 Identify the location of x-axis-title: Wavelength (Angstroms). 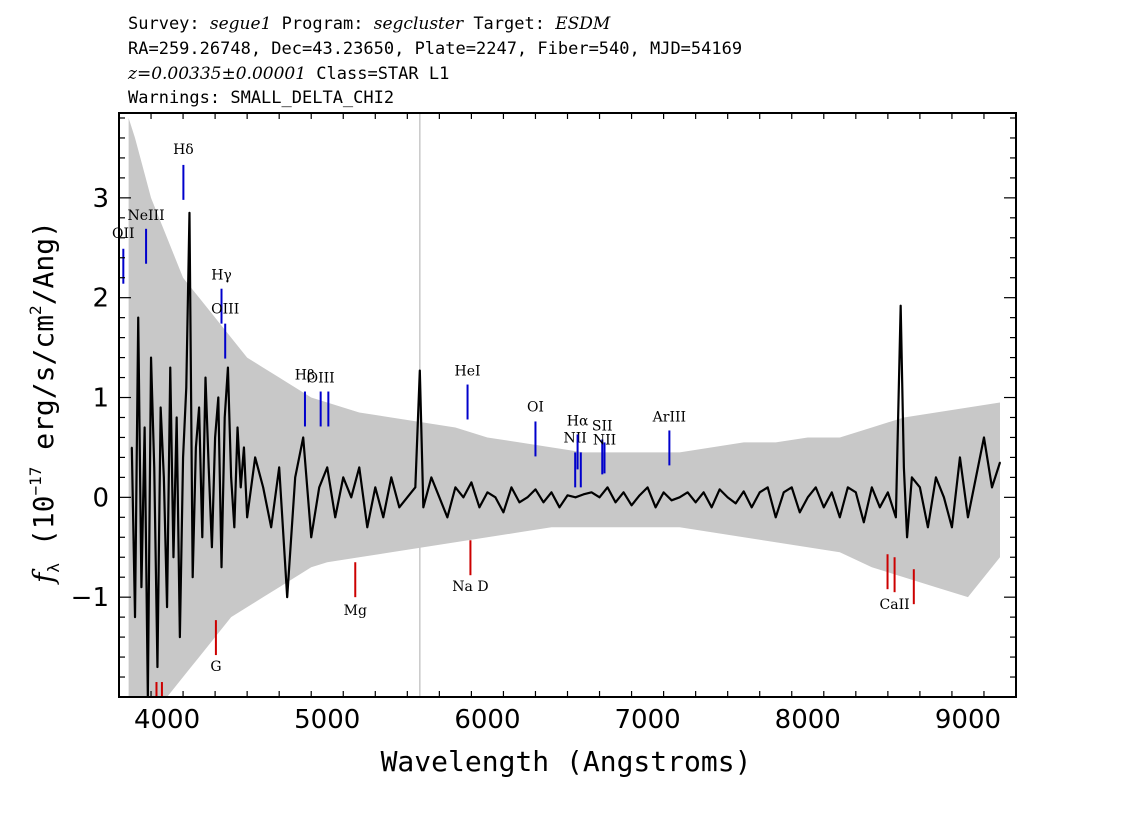
(566, 761).